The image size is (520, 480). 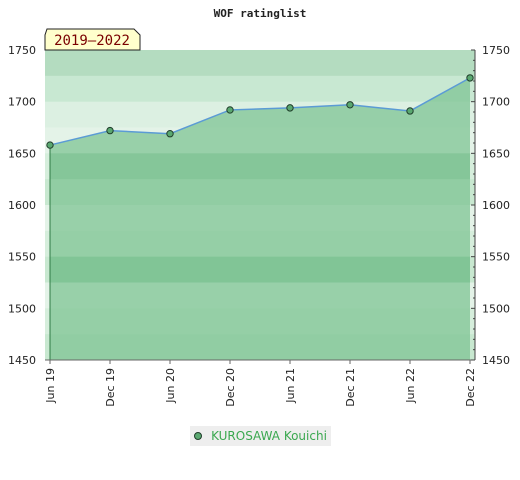 I want to click on legend-label: KUROSAWA Kouichi, so click(x=269, y=436).